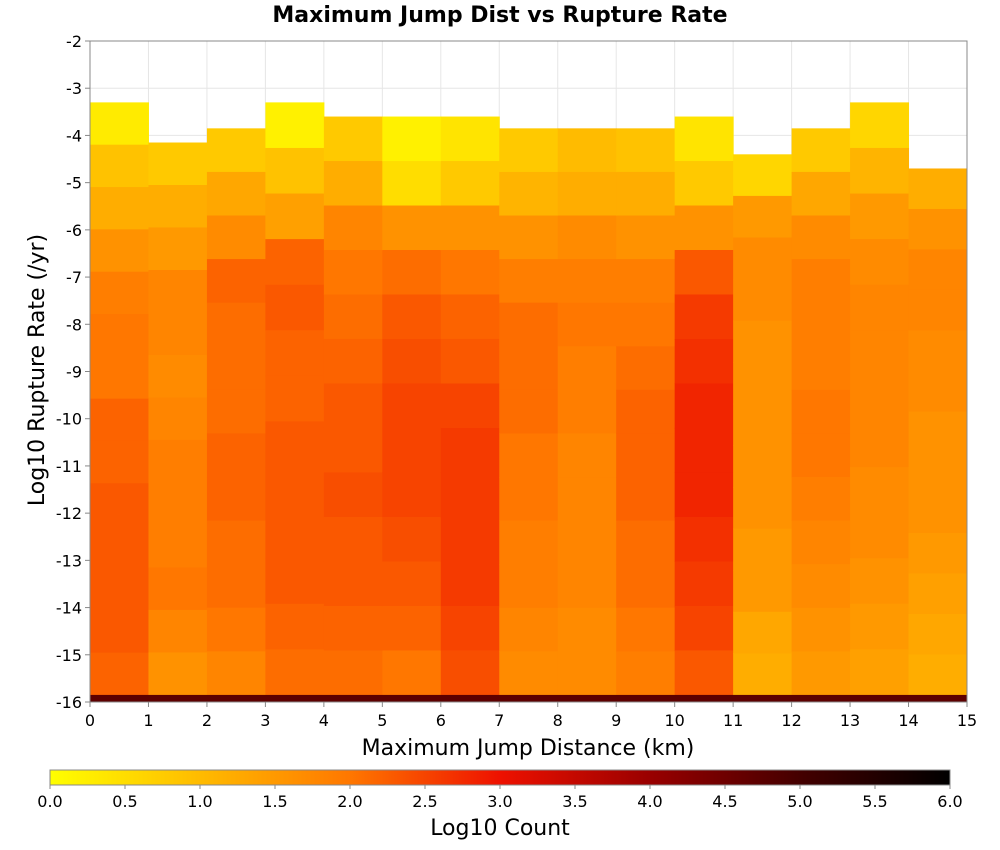 The width and height of the screenshot is (1000, 850). What do you see at coordinates (674, 720) in the screenshot?
I see `x-tick-label: 10` at bounding box center [674, 720].